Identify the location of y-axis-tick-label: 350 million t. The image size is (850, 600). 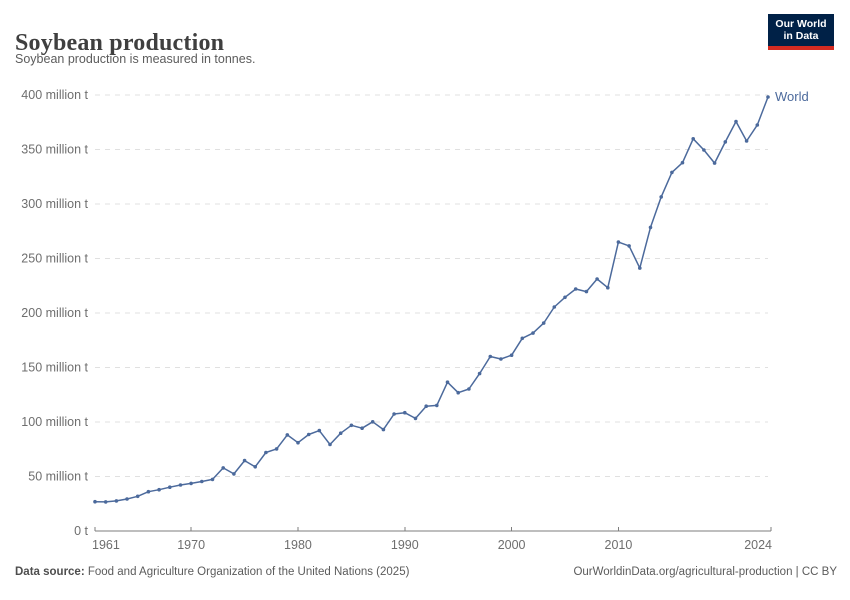
(54, 150).